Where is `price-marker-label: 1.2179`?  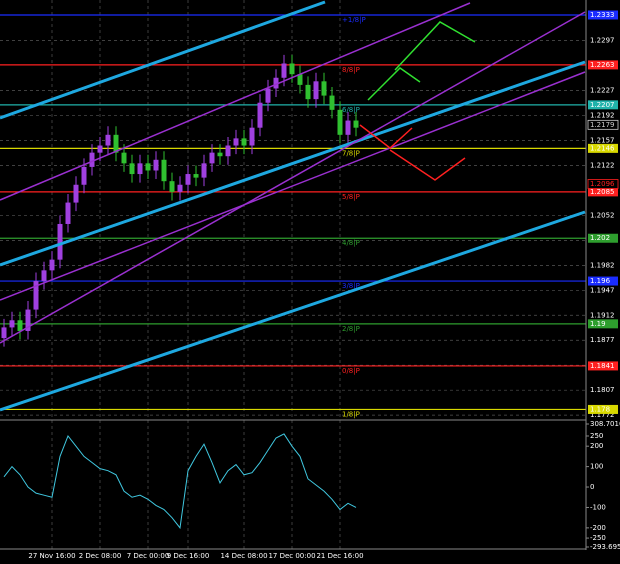
price-marker-label: 1.2179 is located at coordinates (602, 125).